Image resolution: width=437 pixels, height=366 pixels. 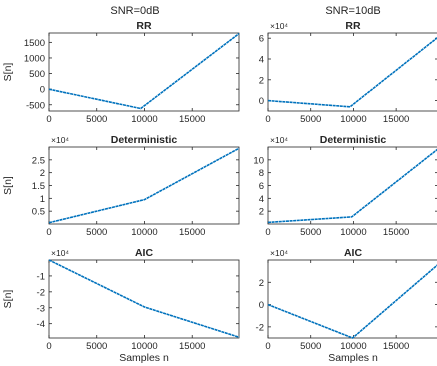 What do you see at coordinates (41, 324) in the screenshot?
I see `y-tick-label: -4` at bounding box center [41, 324].